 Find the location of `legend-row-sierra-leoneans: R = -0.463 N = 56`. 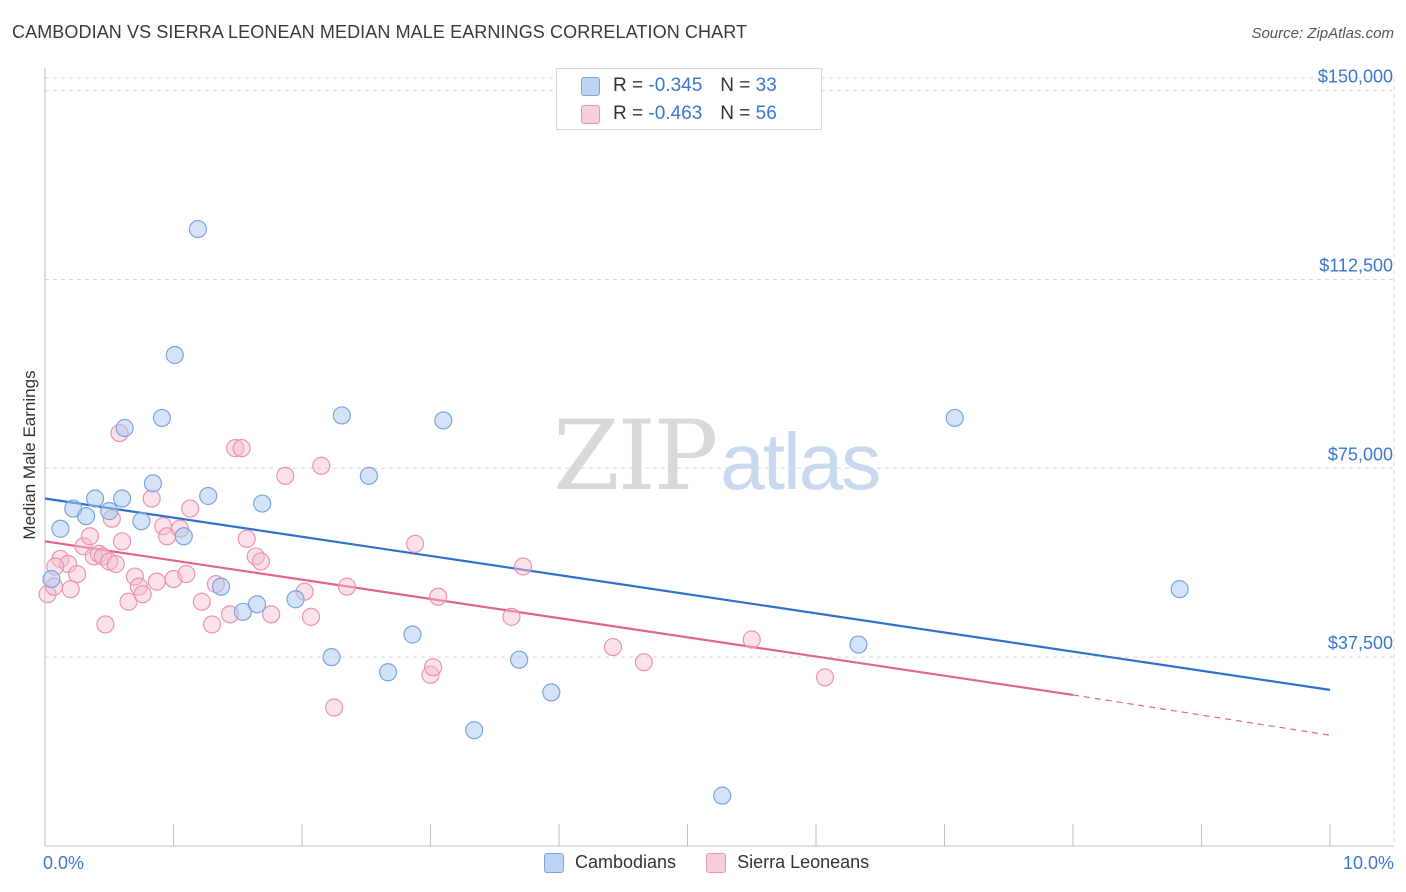

legend-row-sierra-leoneans: R = -0.463 N = 56 is located at coordinates (679, 114).